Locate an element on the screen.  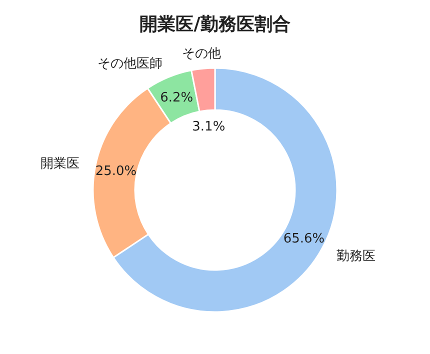
data-label: 65.6% is located at coordinates (304, 239).